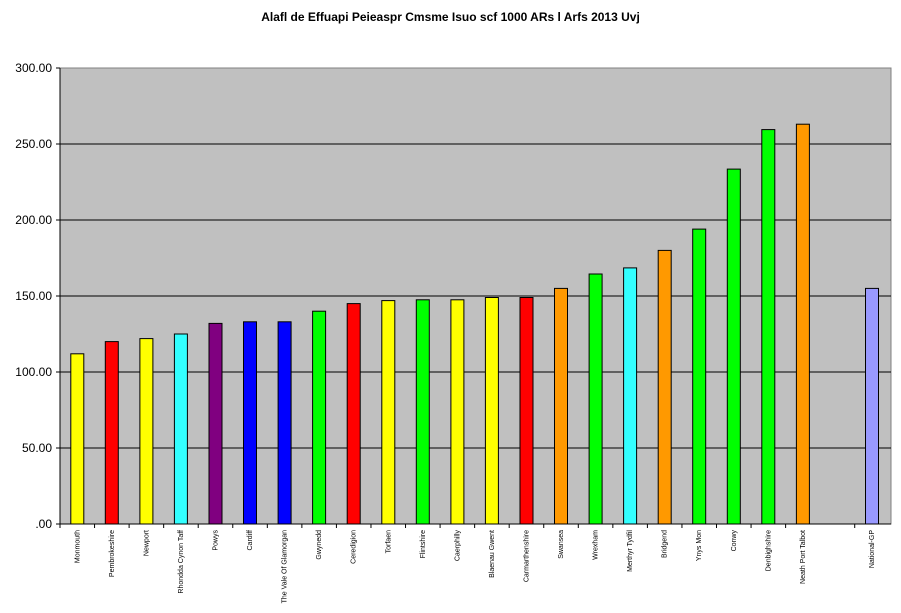  What do you see at coordinates (43, 524) in the screenshot?
I see `y-tick-label: .00` at bounding box center [43, 524].